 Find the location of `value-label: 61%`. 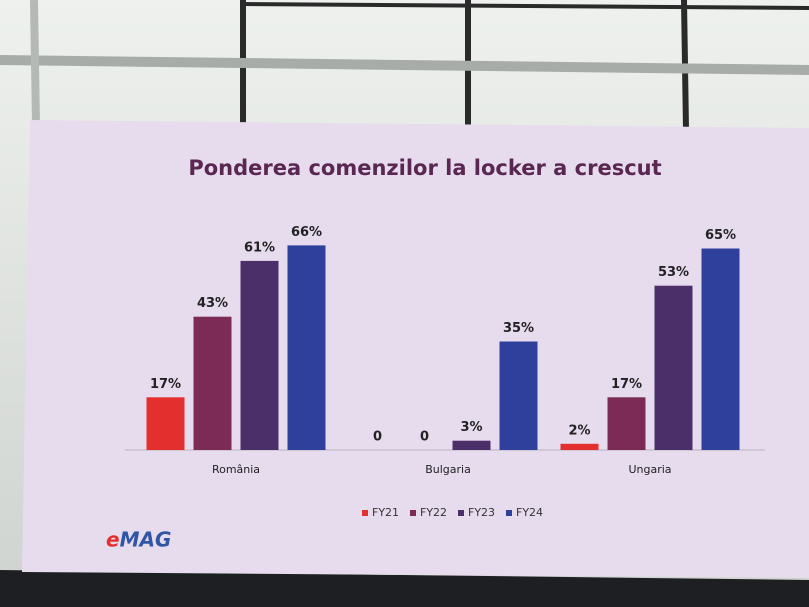

value-label: 61% is located at coordinates (259, 247).